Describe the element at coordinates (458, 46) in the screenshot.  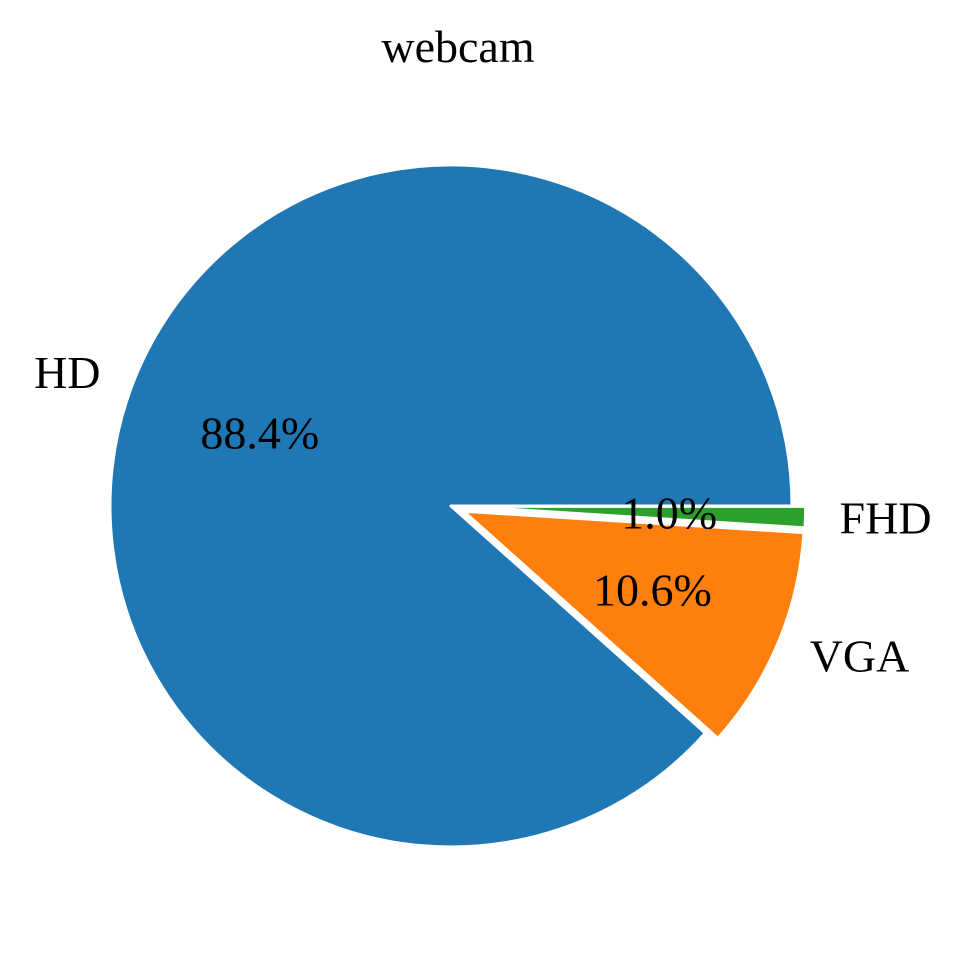
I see `chart-title: webcam` at that location.